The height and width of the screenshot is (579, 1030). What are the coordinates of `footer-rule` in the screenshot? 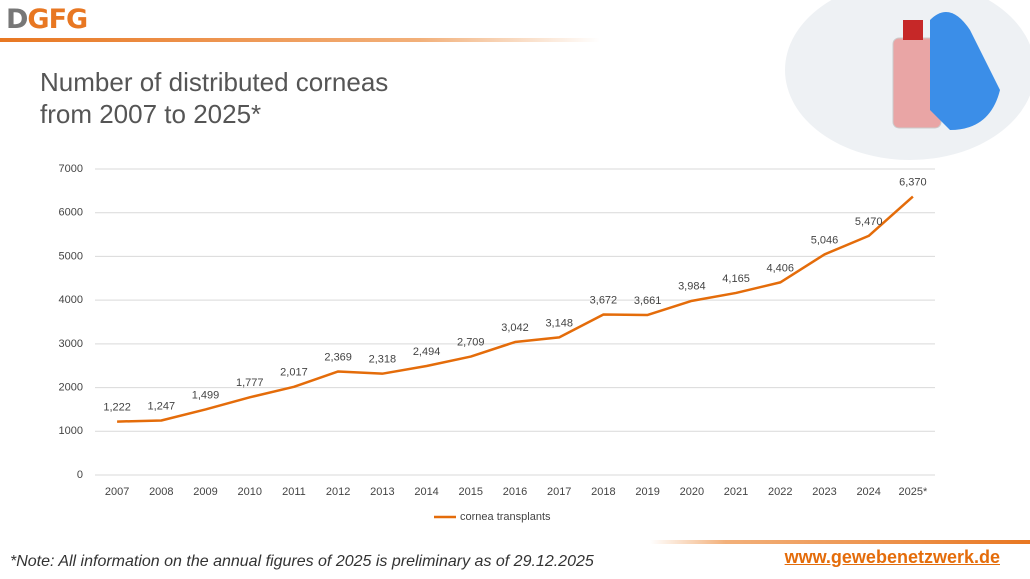 It's located at (840, 542).